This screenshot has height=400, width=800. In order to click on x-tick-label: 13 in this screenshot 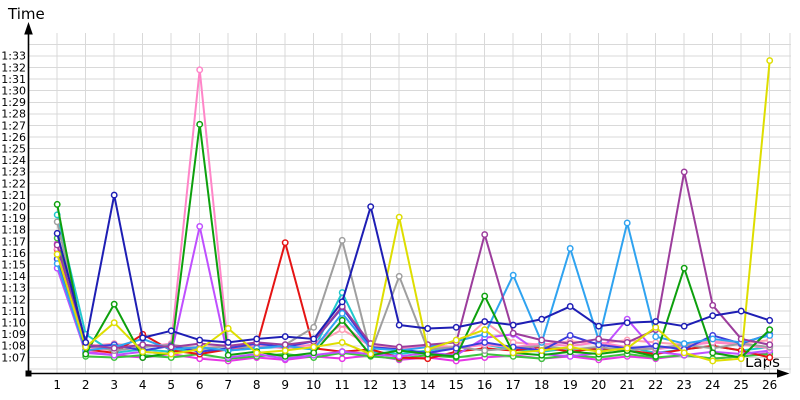, I will do `click(399, 385)`.